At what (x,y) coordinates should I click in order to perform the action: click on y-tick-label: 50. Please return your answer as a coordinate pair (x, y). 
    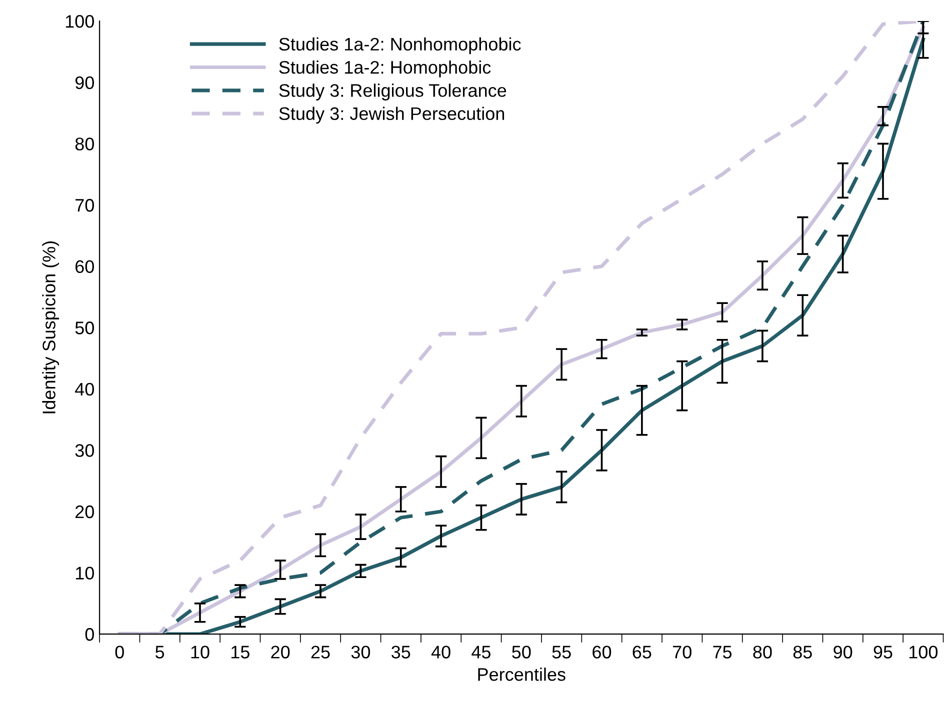
    Looking at the image, I should click on (84, 328).